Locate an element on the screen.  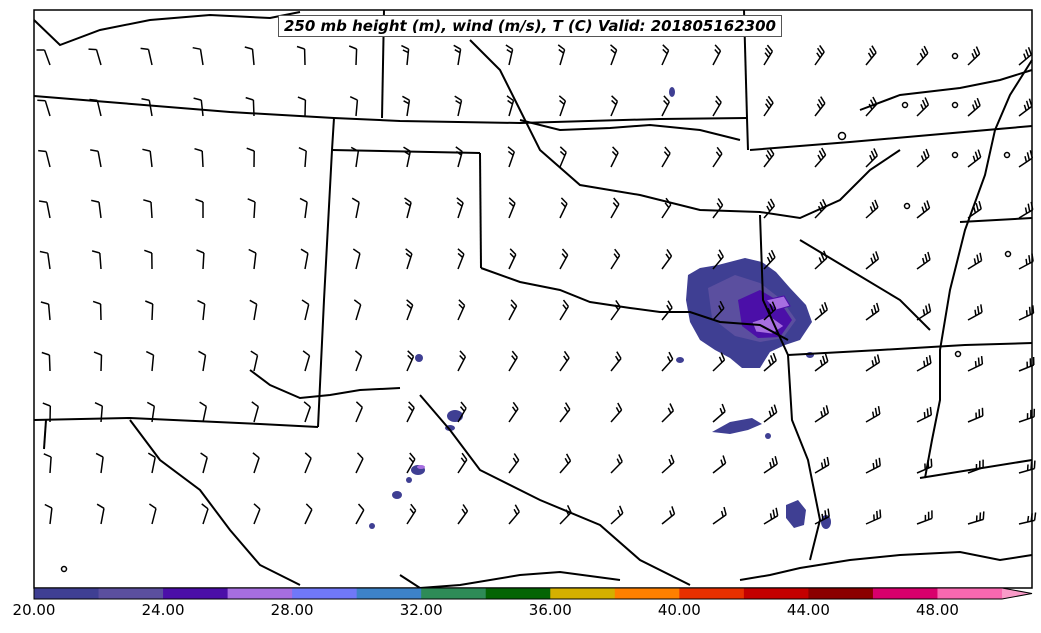
boundary-tx-la is located at coordinates (804, 457).